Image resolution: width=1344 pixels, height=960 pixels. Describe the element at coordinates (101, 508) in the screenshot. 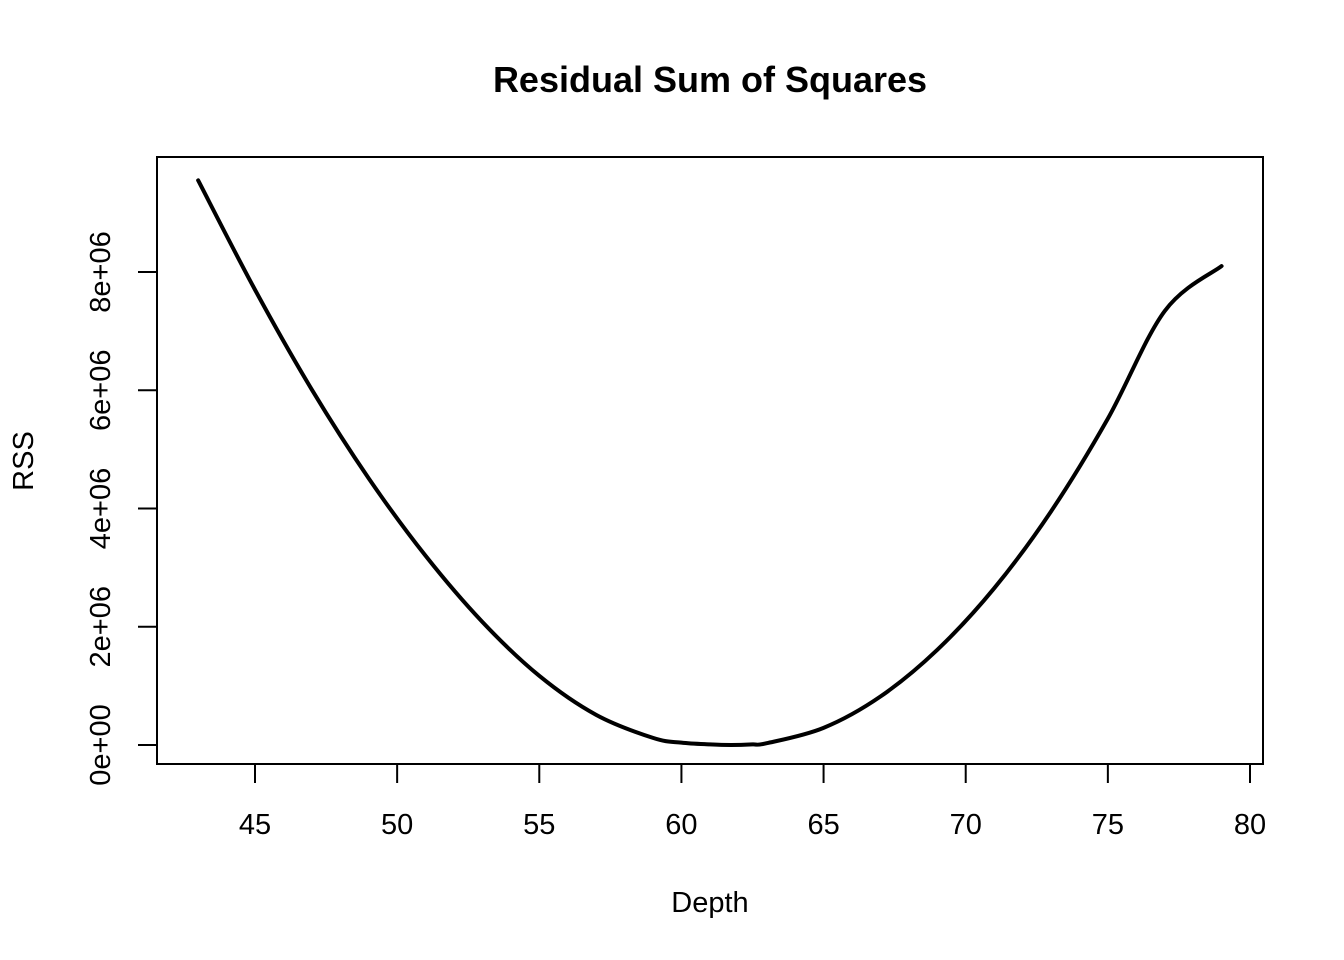

I see `y-tick-label: 4e+06` at that location.